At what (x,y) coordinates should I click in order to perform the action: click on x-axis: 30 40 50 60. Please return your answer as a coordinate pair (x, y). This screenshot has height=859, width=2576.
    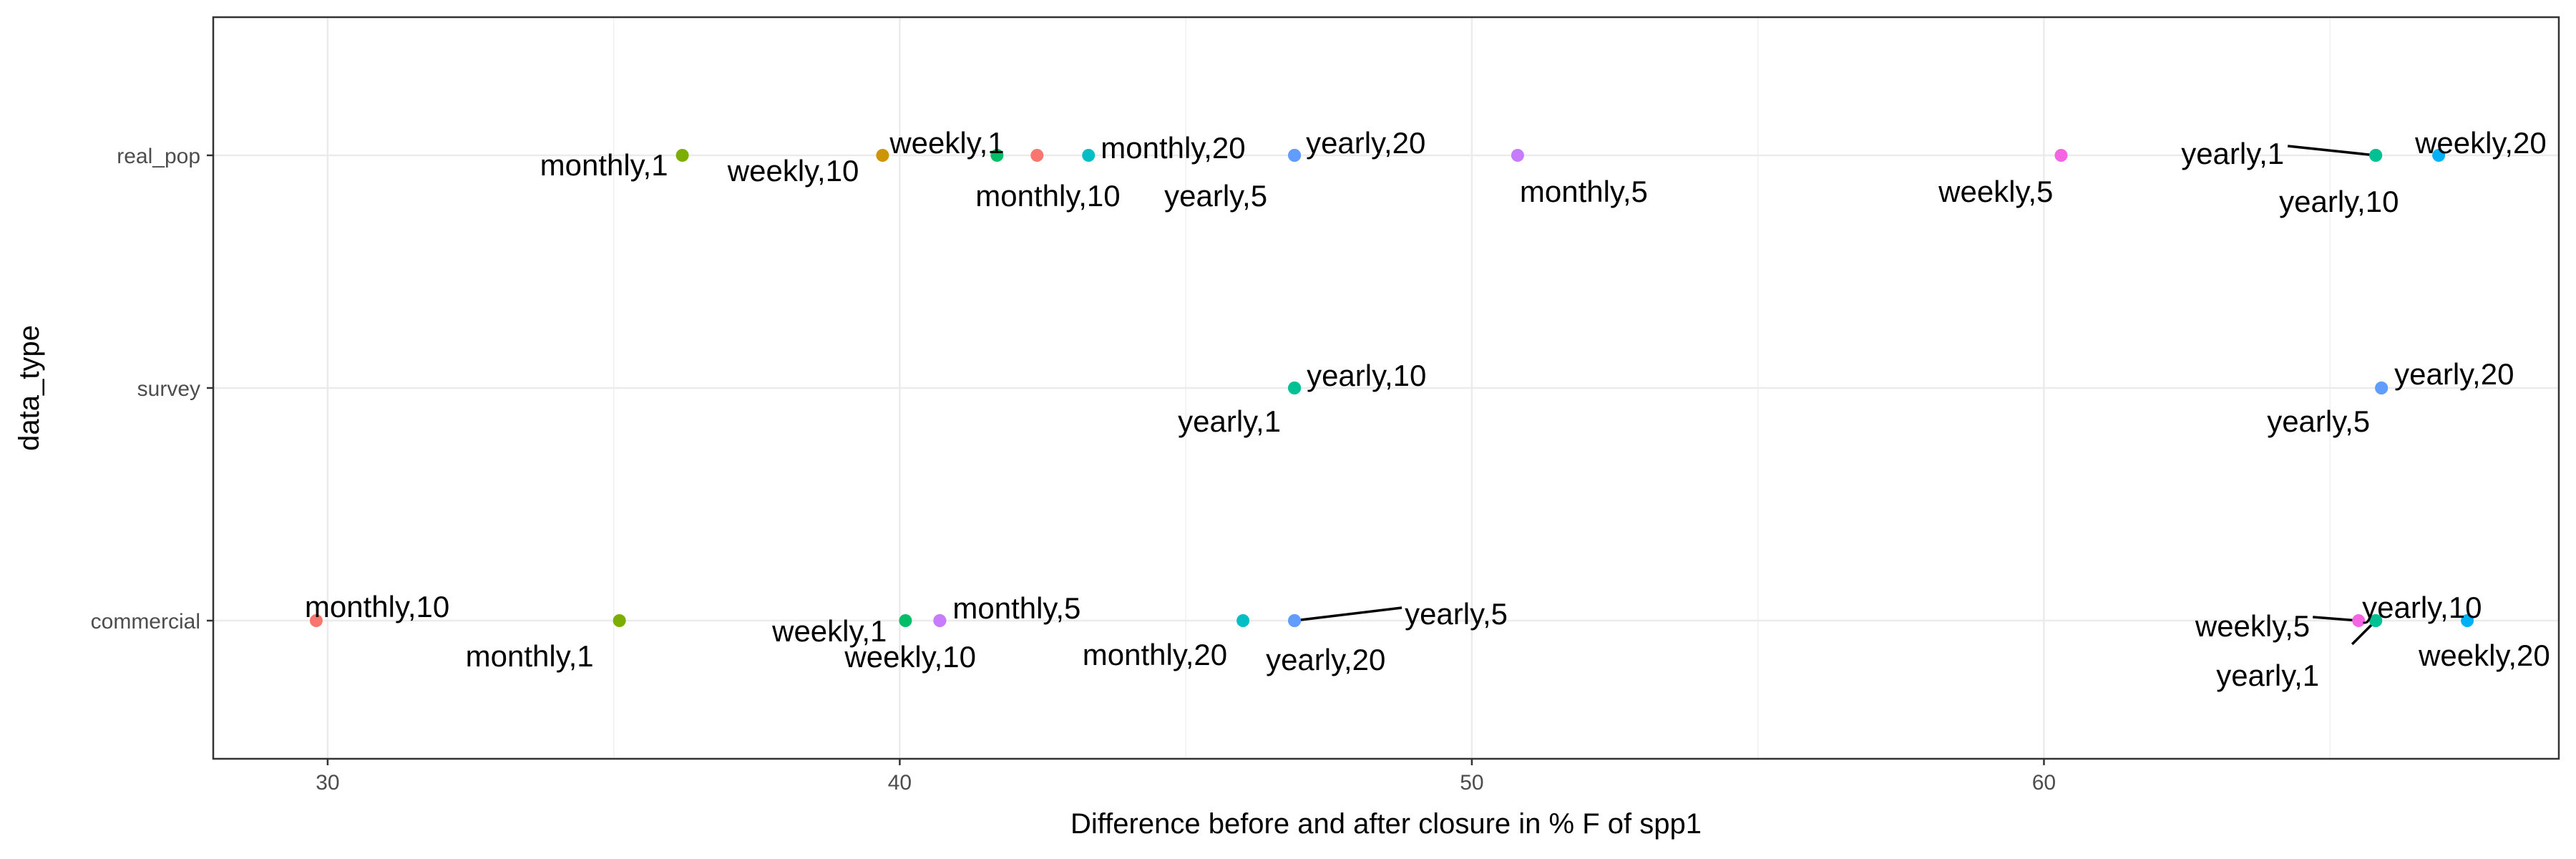
    Looking at the image, I should click on (1186, 777).